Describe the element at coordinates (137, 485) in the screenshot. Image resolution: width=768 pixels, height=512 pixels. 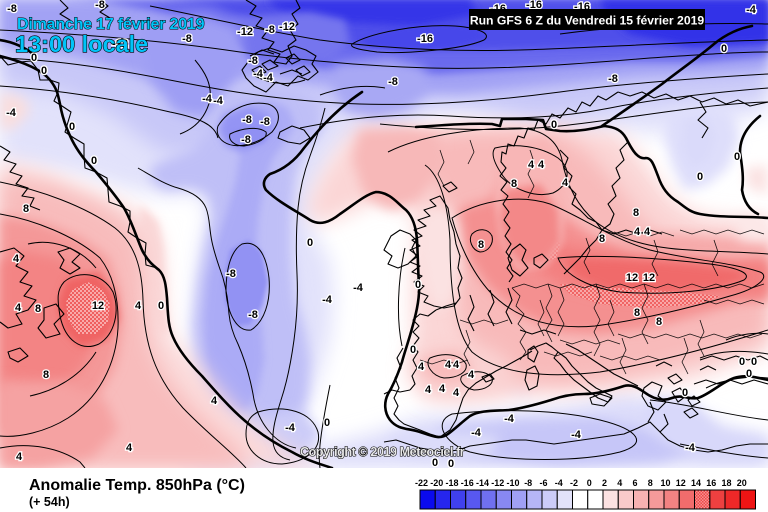
I see `svg-text: Anomalie Temp. 850hPa (°C)` at that location.